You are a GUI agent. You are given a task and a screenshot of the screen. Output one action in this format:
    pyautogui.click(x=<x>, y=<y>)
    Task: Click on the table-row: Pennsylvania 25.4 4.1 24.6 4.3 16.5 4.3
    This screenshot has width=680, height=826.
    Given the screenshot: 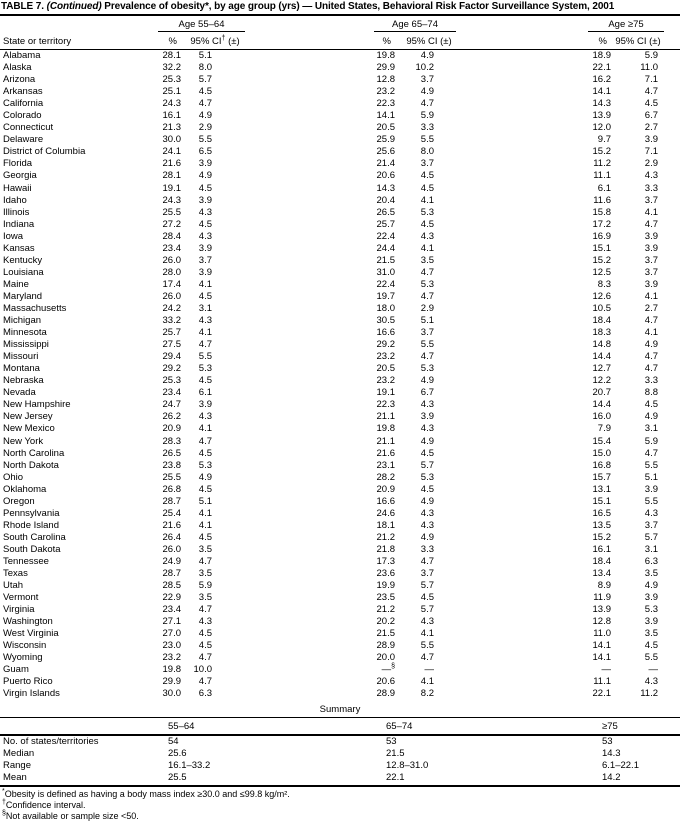 What is the action you would take?
    pyautogui.click(x=340, y=514)
    